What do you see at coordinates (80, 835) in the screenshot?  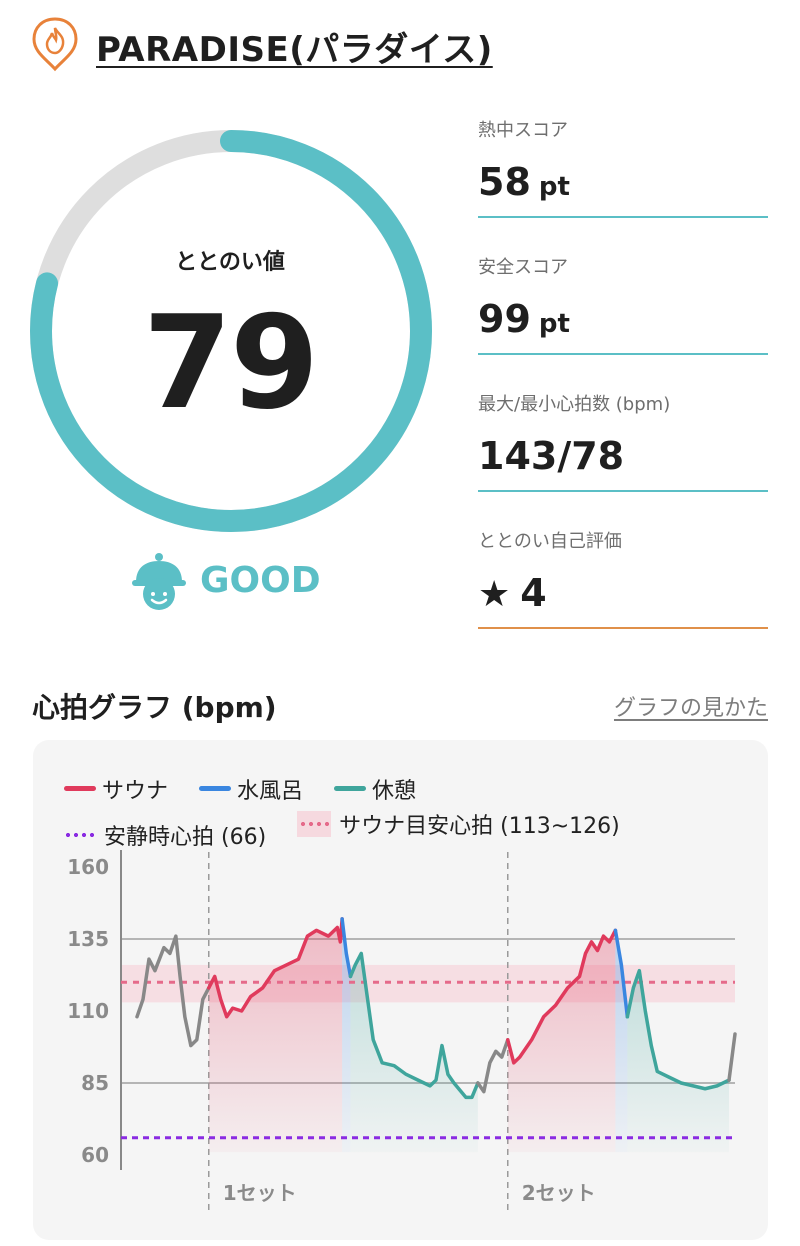 I see `resting-swatch` at bounding box center [80, 835].